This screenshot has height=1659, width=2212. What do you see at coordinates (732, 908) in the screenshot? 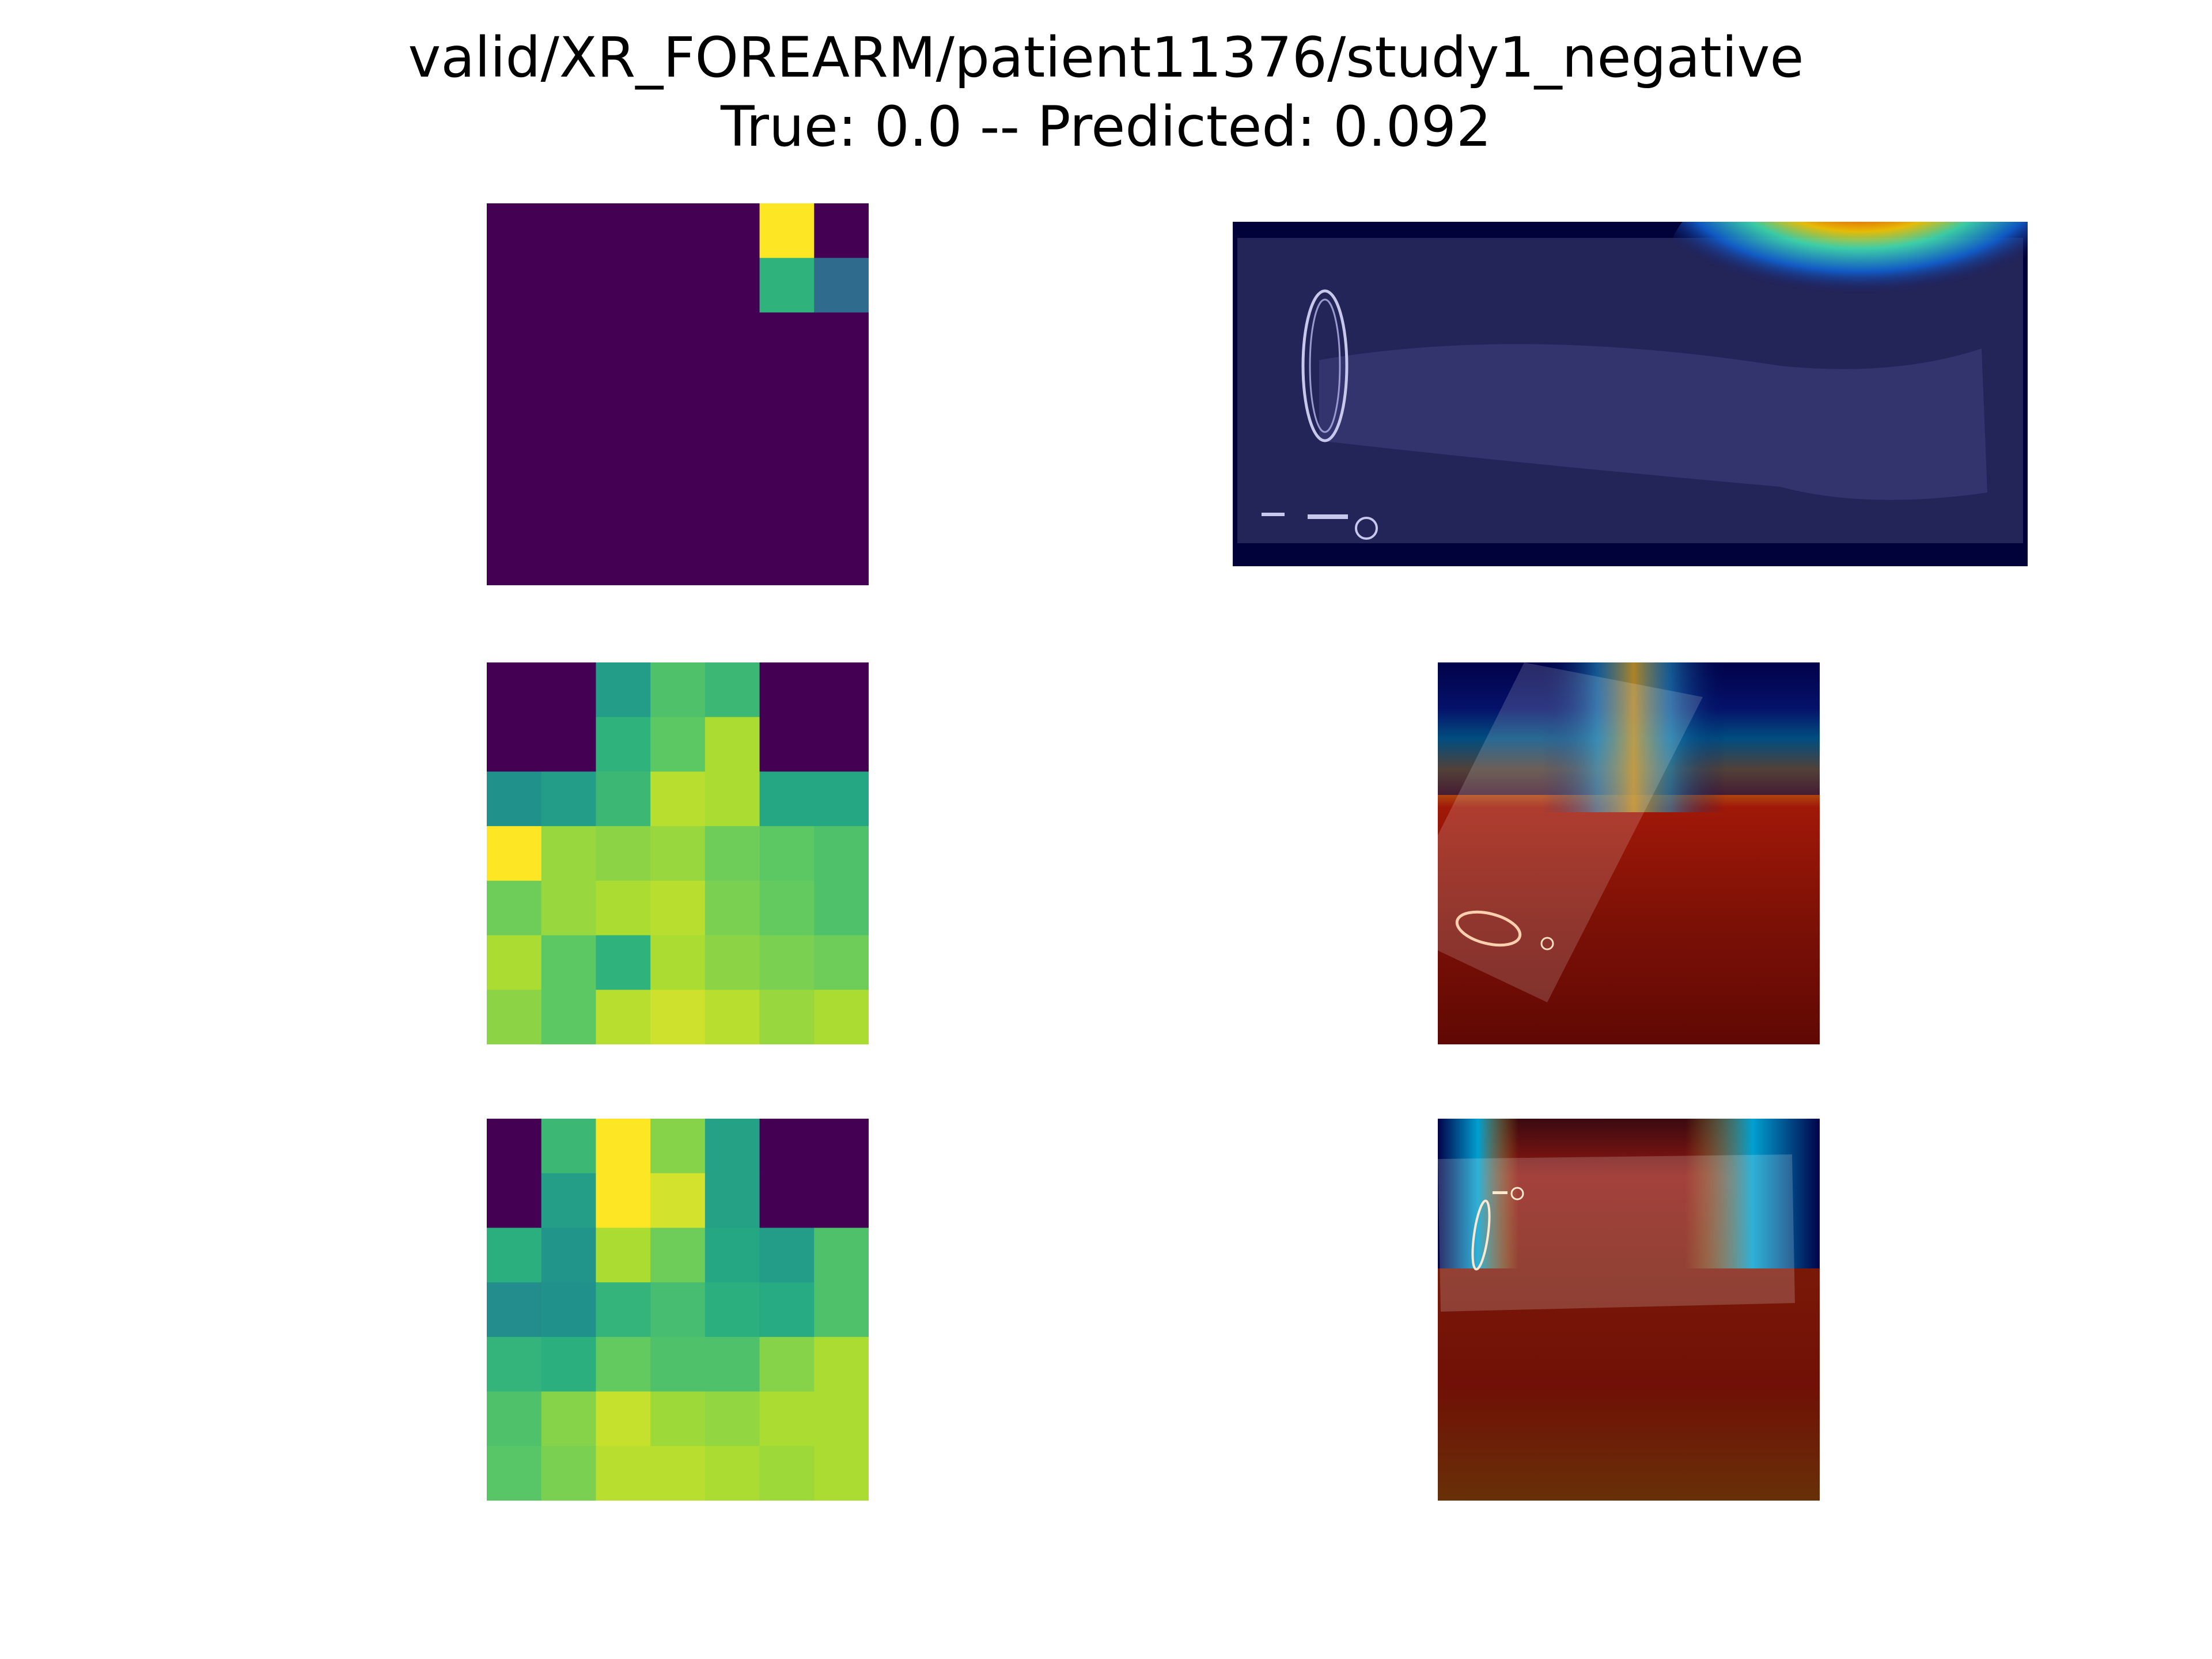
I see `heatmap-cell-r4-c4` at bounding box center [732, 908].